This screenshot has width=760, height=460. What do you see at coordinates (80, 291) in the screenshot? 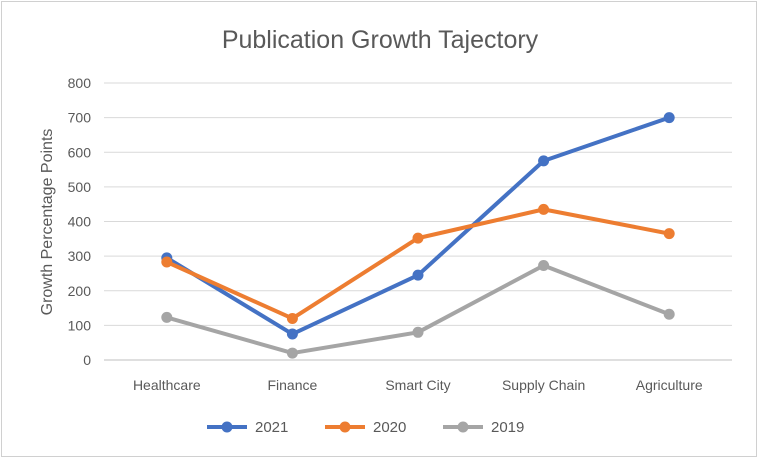
I see `y-tick-label: 200` at bounding box center [80, 291].